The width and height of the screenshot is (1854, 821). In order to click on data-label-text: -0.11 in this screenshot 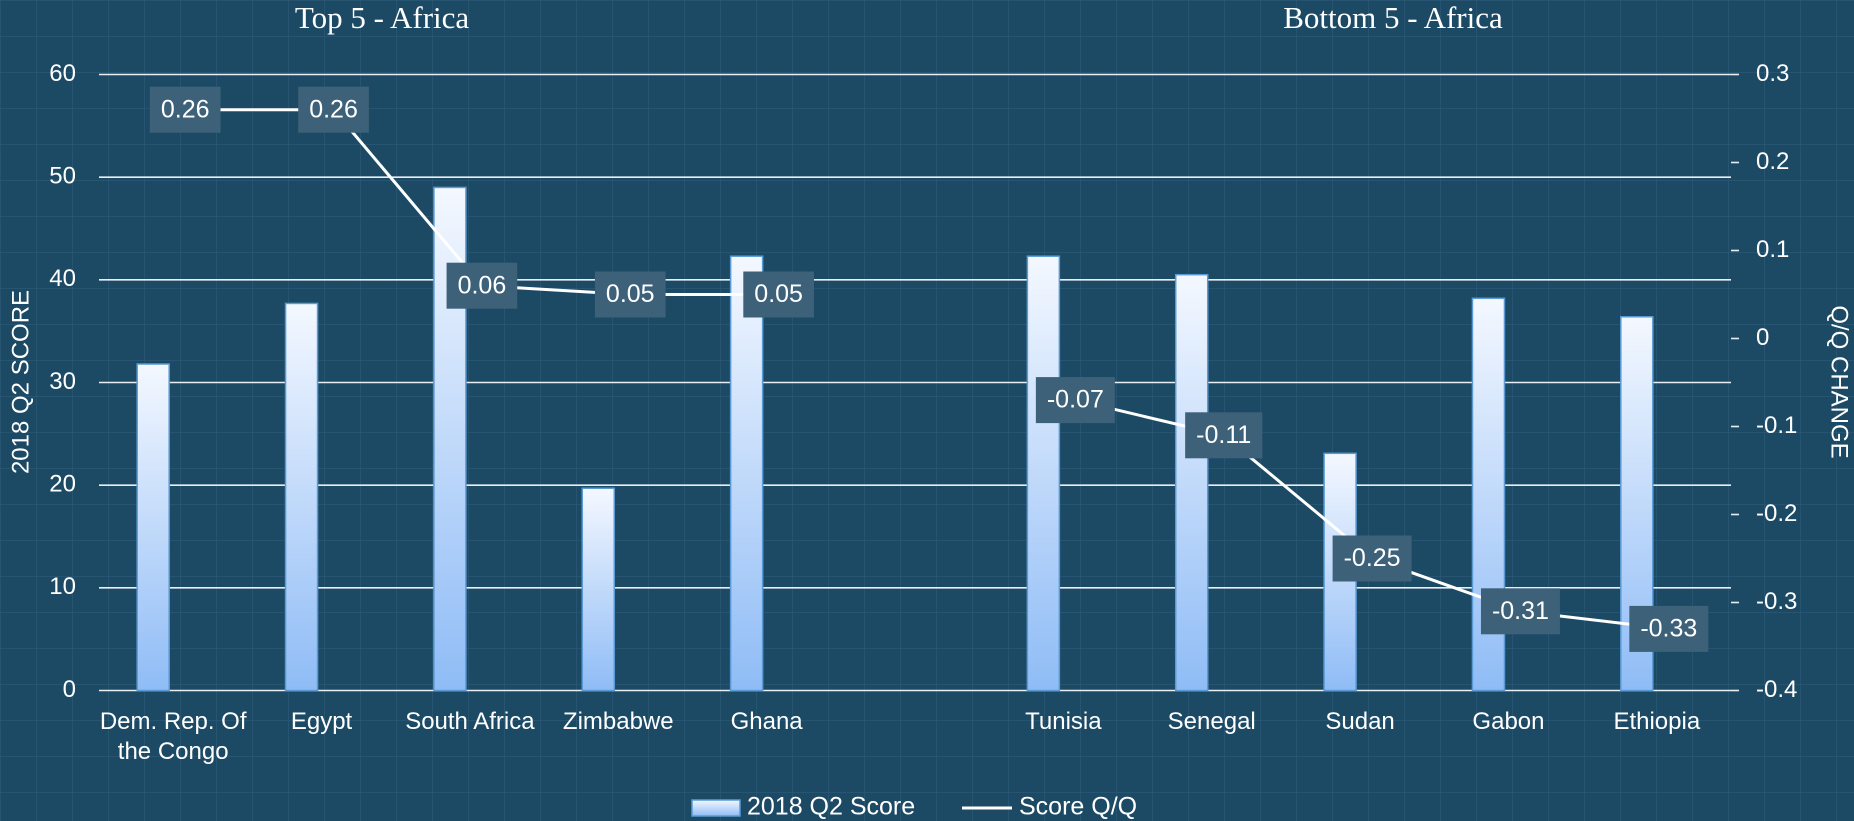, I will do `click(1223, 435)`.